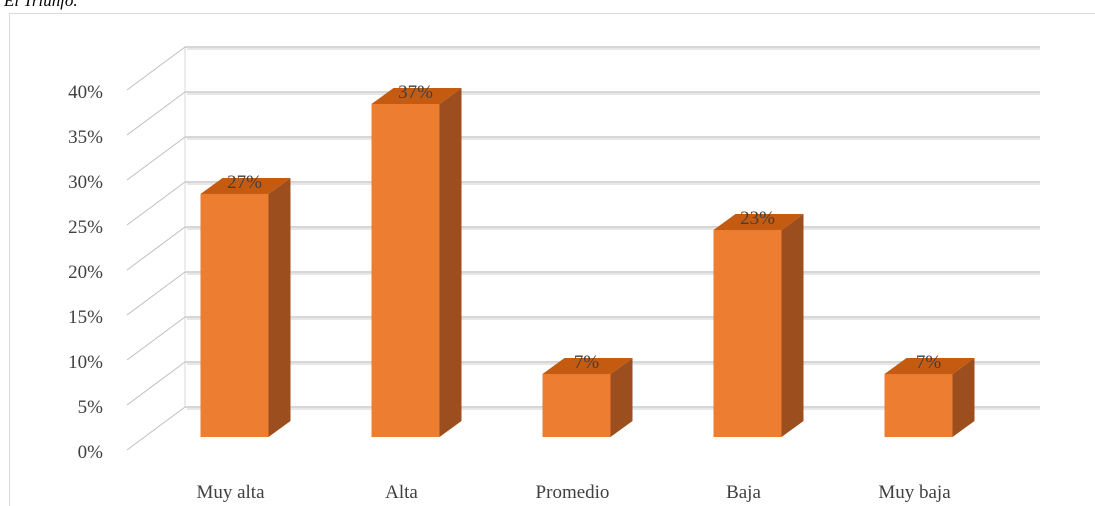 The width and height of the screenshot is (1095, 506). What do you see at coordinates (914, 492) in the screenshot?
I see `x-tick-label-4: Muy baja` at bounding box center [914, 492].